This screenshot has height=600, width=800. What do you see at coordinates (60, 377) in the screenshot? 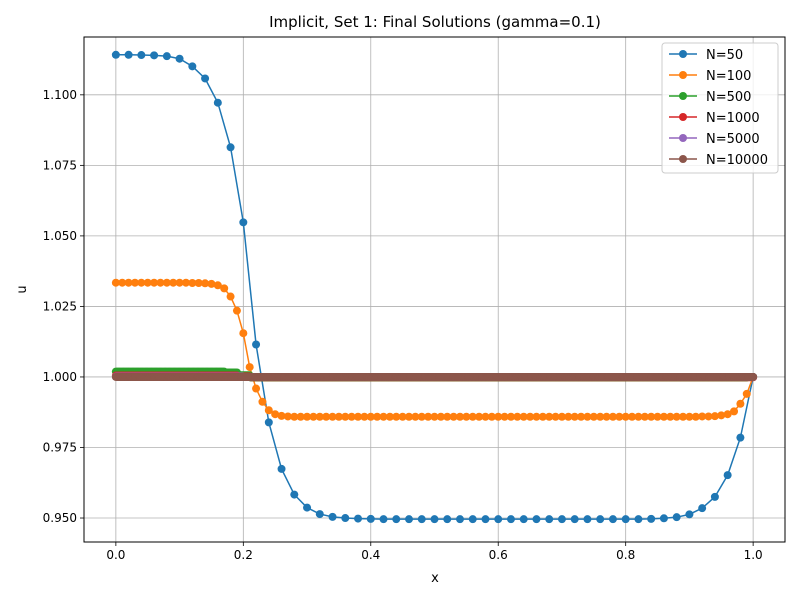
I see `y-tick-label: 1.000` at bounding box center [60, 377].